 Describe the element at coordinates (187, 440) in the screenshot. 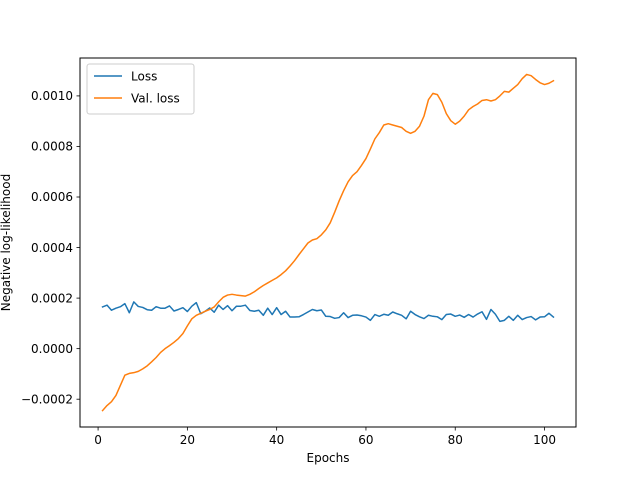

I see `x-tick-label: 20` at that location.